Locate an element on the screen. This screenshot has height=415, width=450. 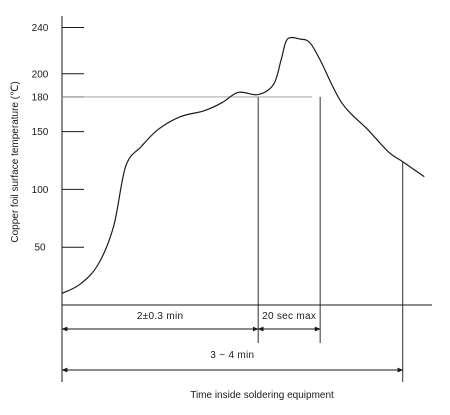
y-tick-label-240: 240 is located at coordinates (40, 28).